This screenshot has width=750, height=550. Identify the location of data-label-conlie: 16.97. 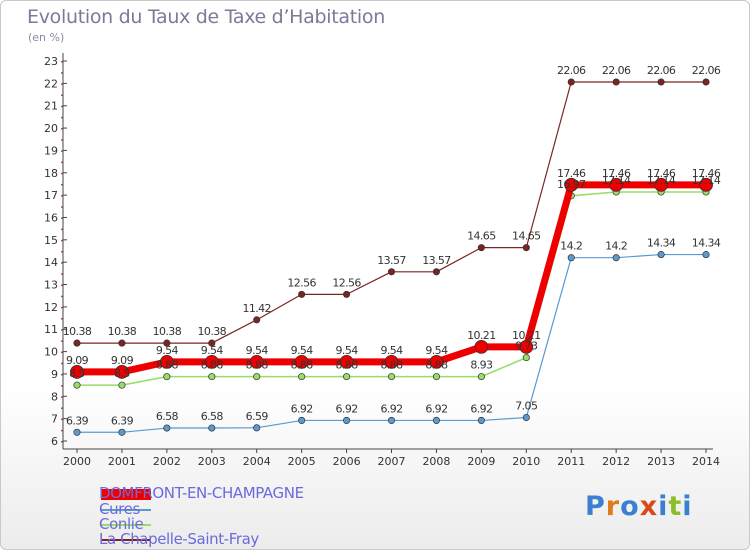
(571, 184).